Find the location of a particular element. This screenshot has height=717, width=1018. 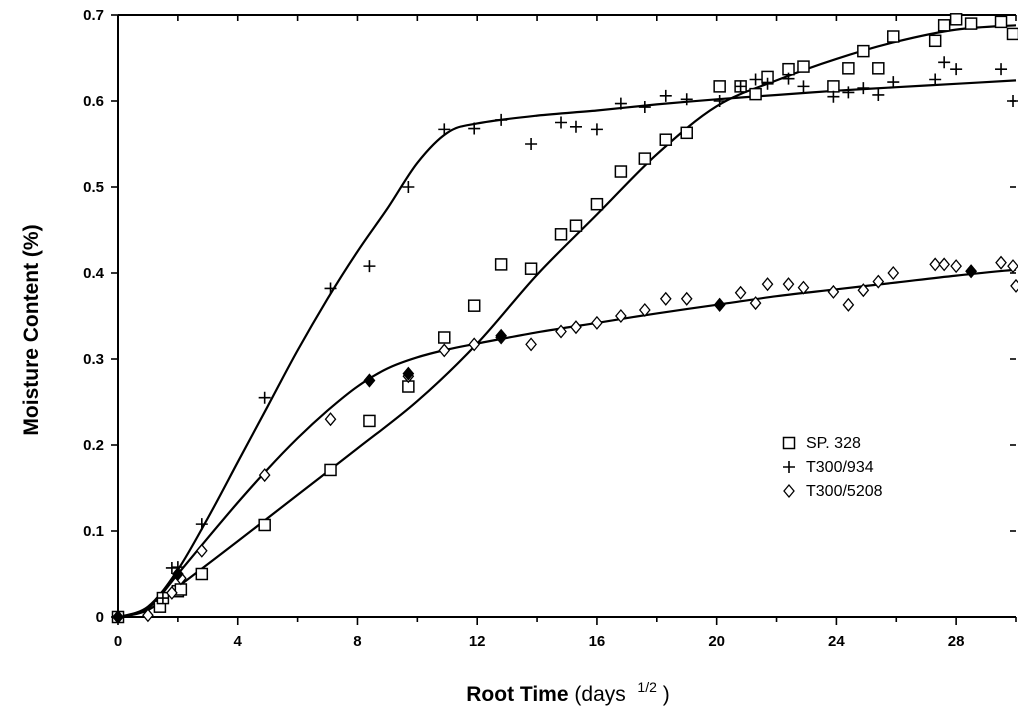

legend-label-t300-934: T300/934 is located at coordinates (840, 467).